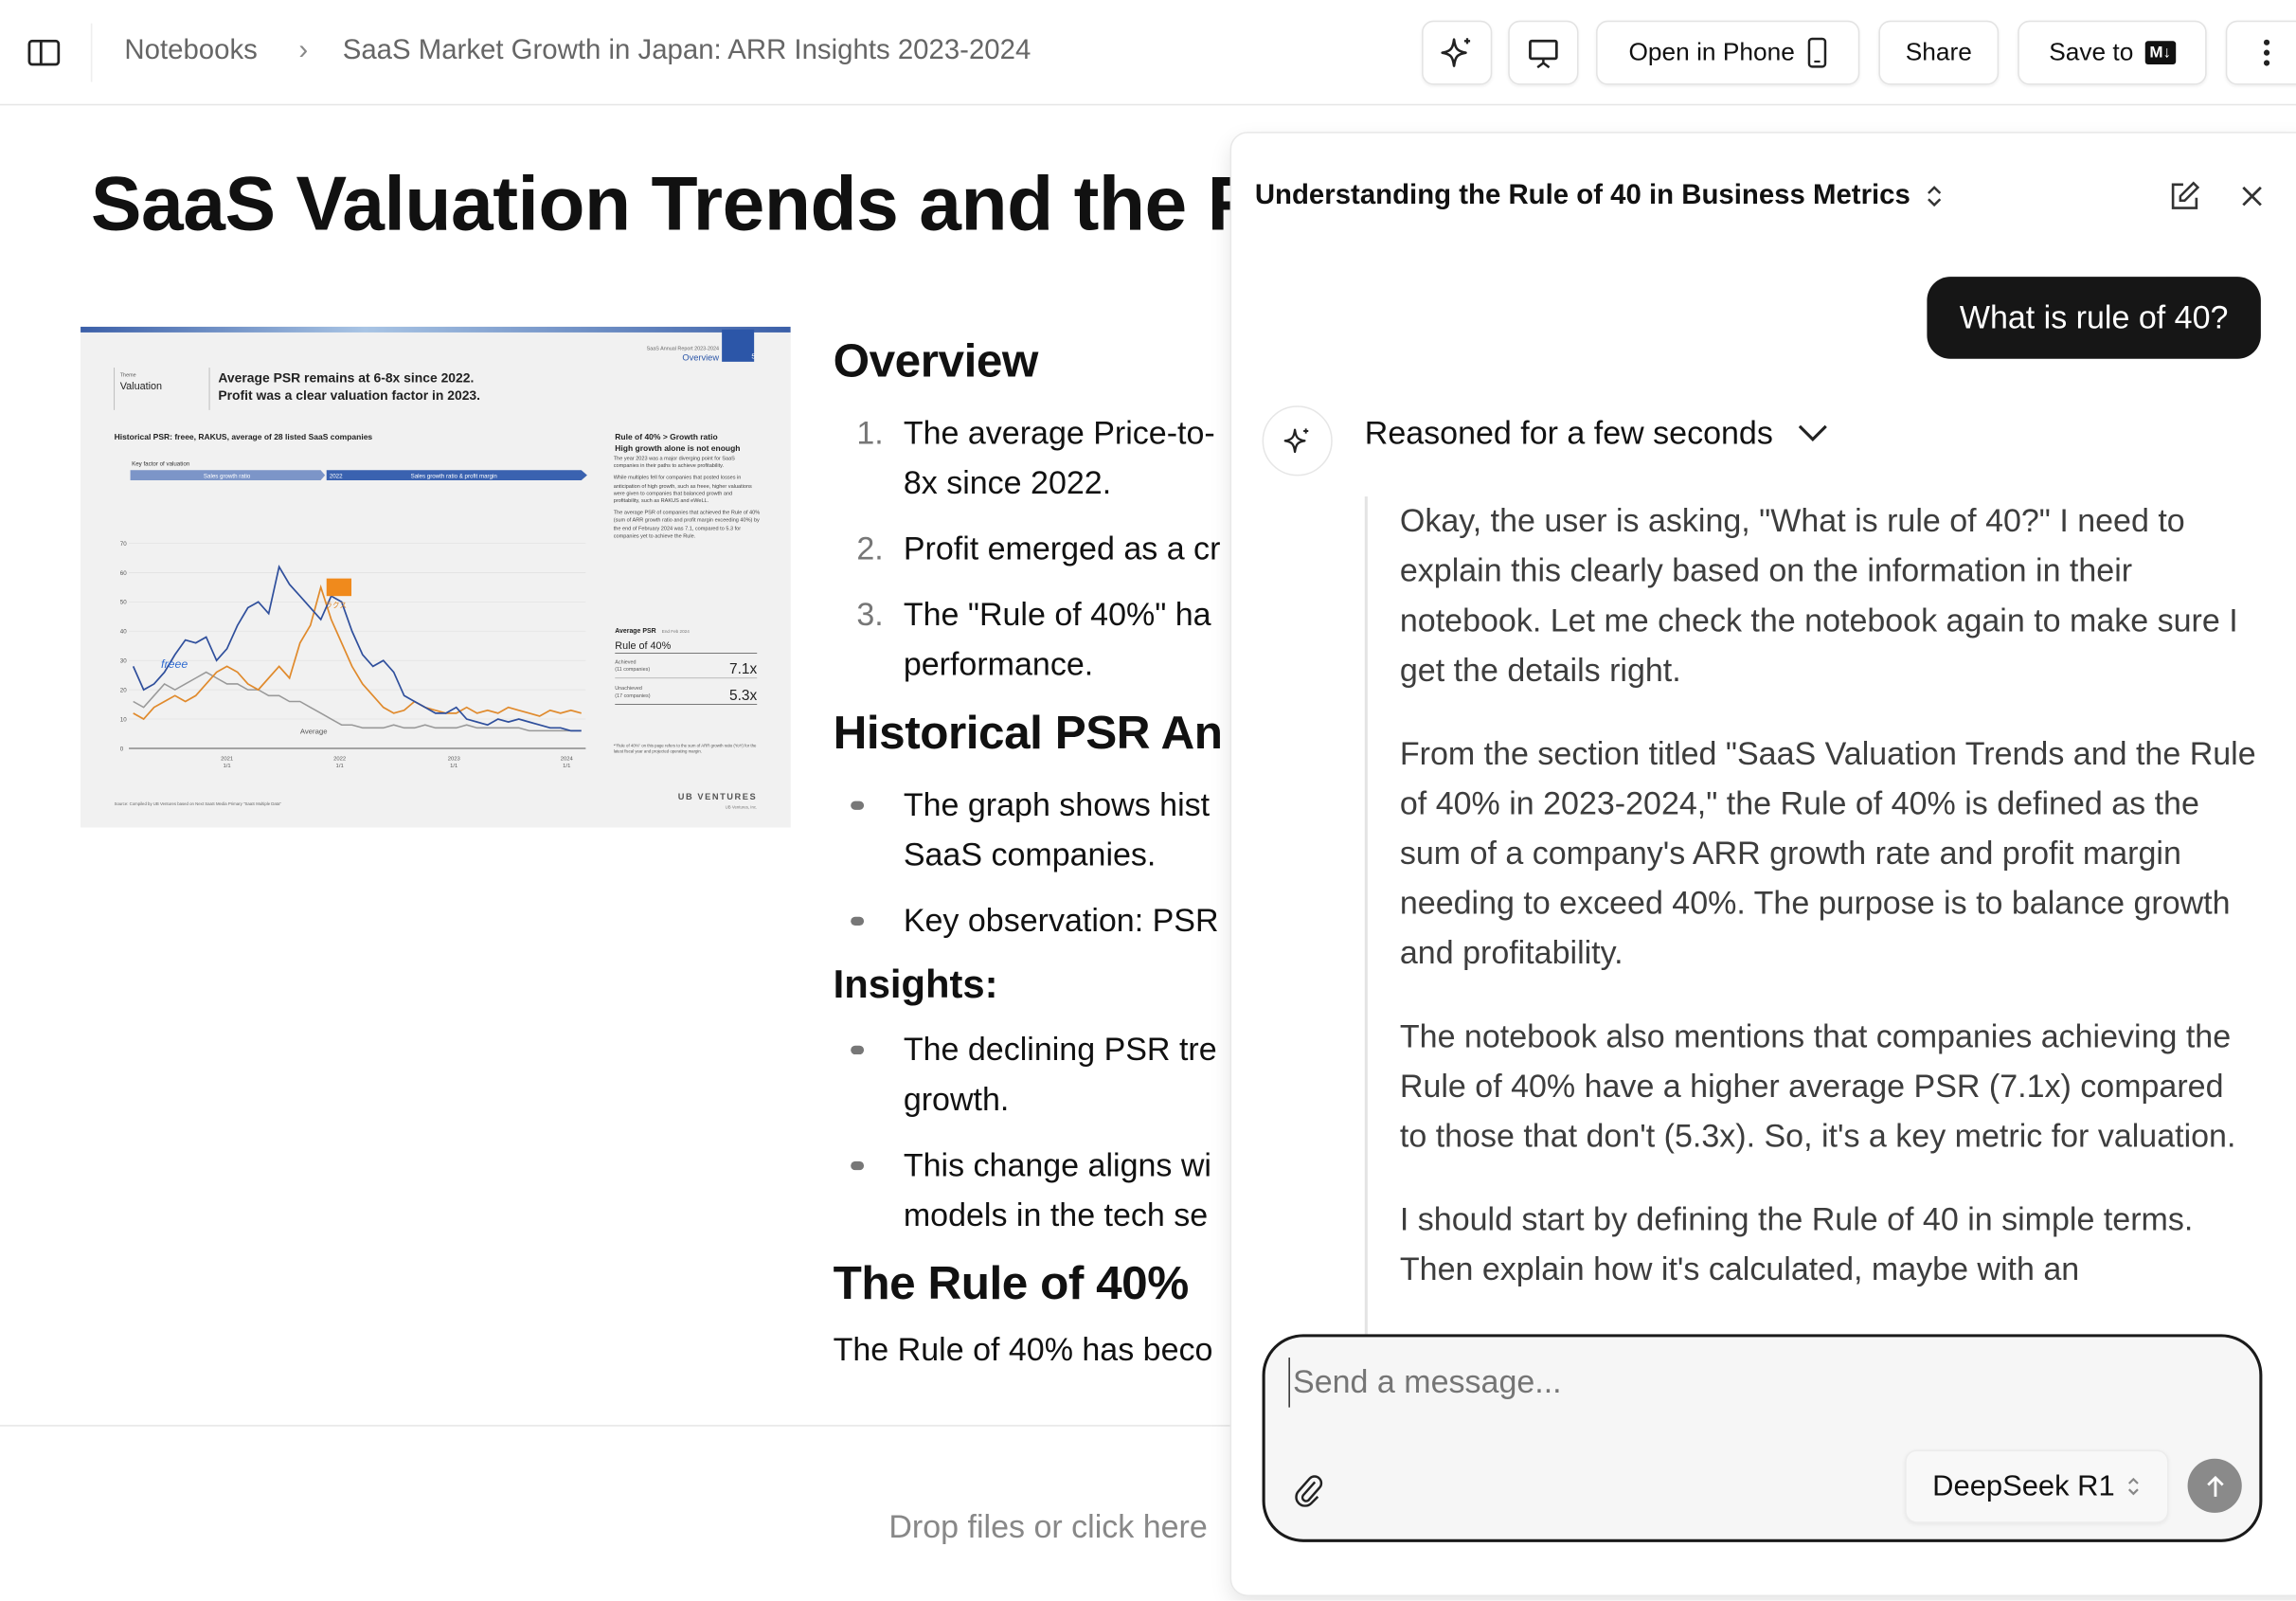  I want to click on slide-page: 5, so click(753, 356).